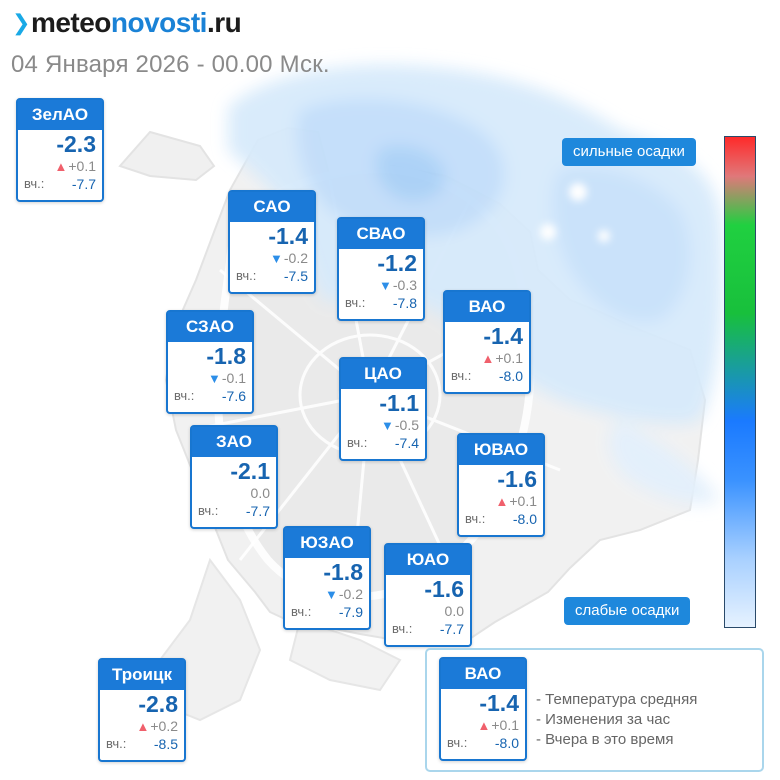  I want to click on yesterday-value: -7.8, so click(404, 303).